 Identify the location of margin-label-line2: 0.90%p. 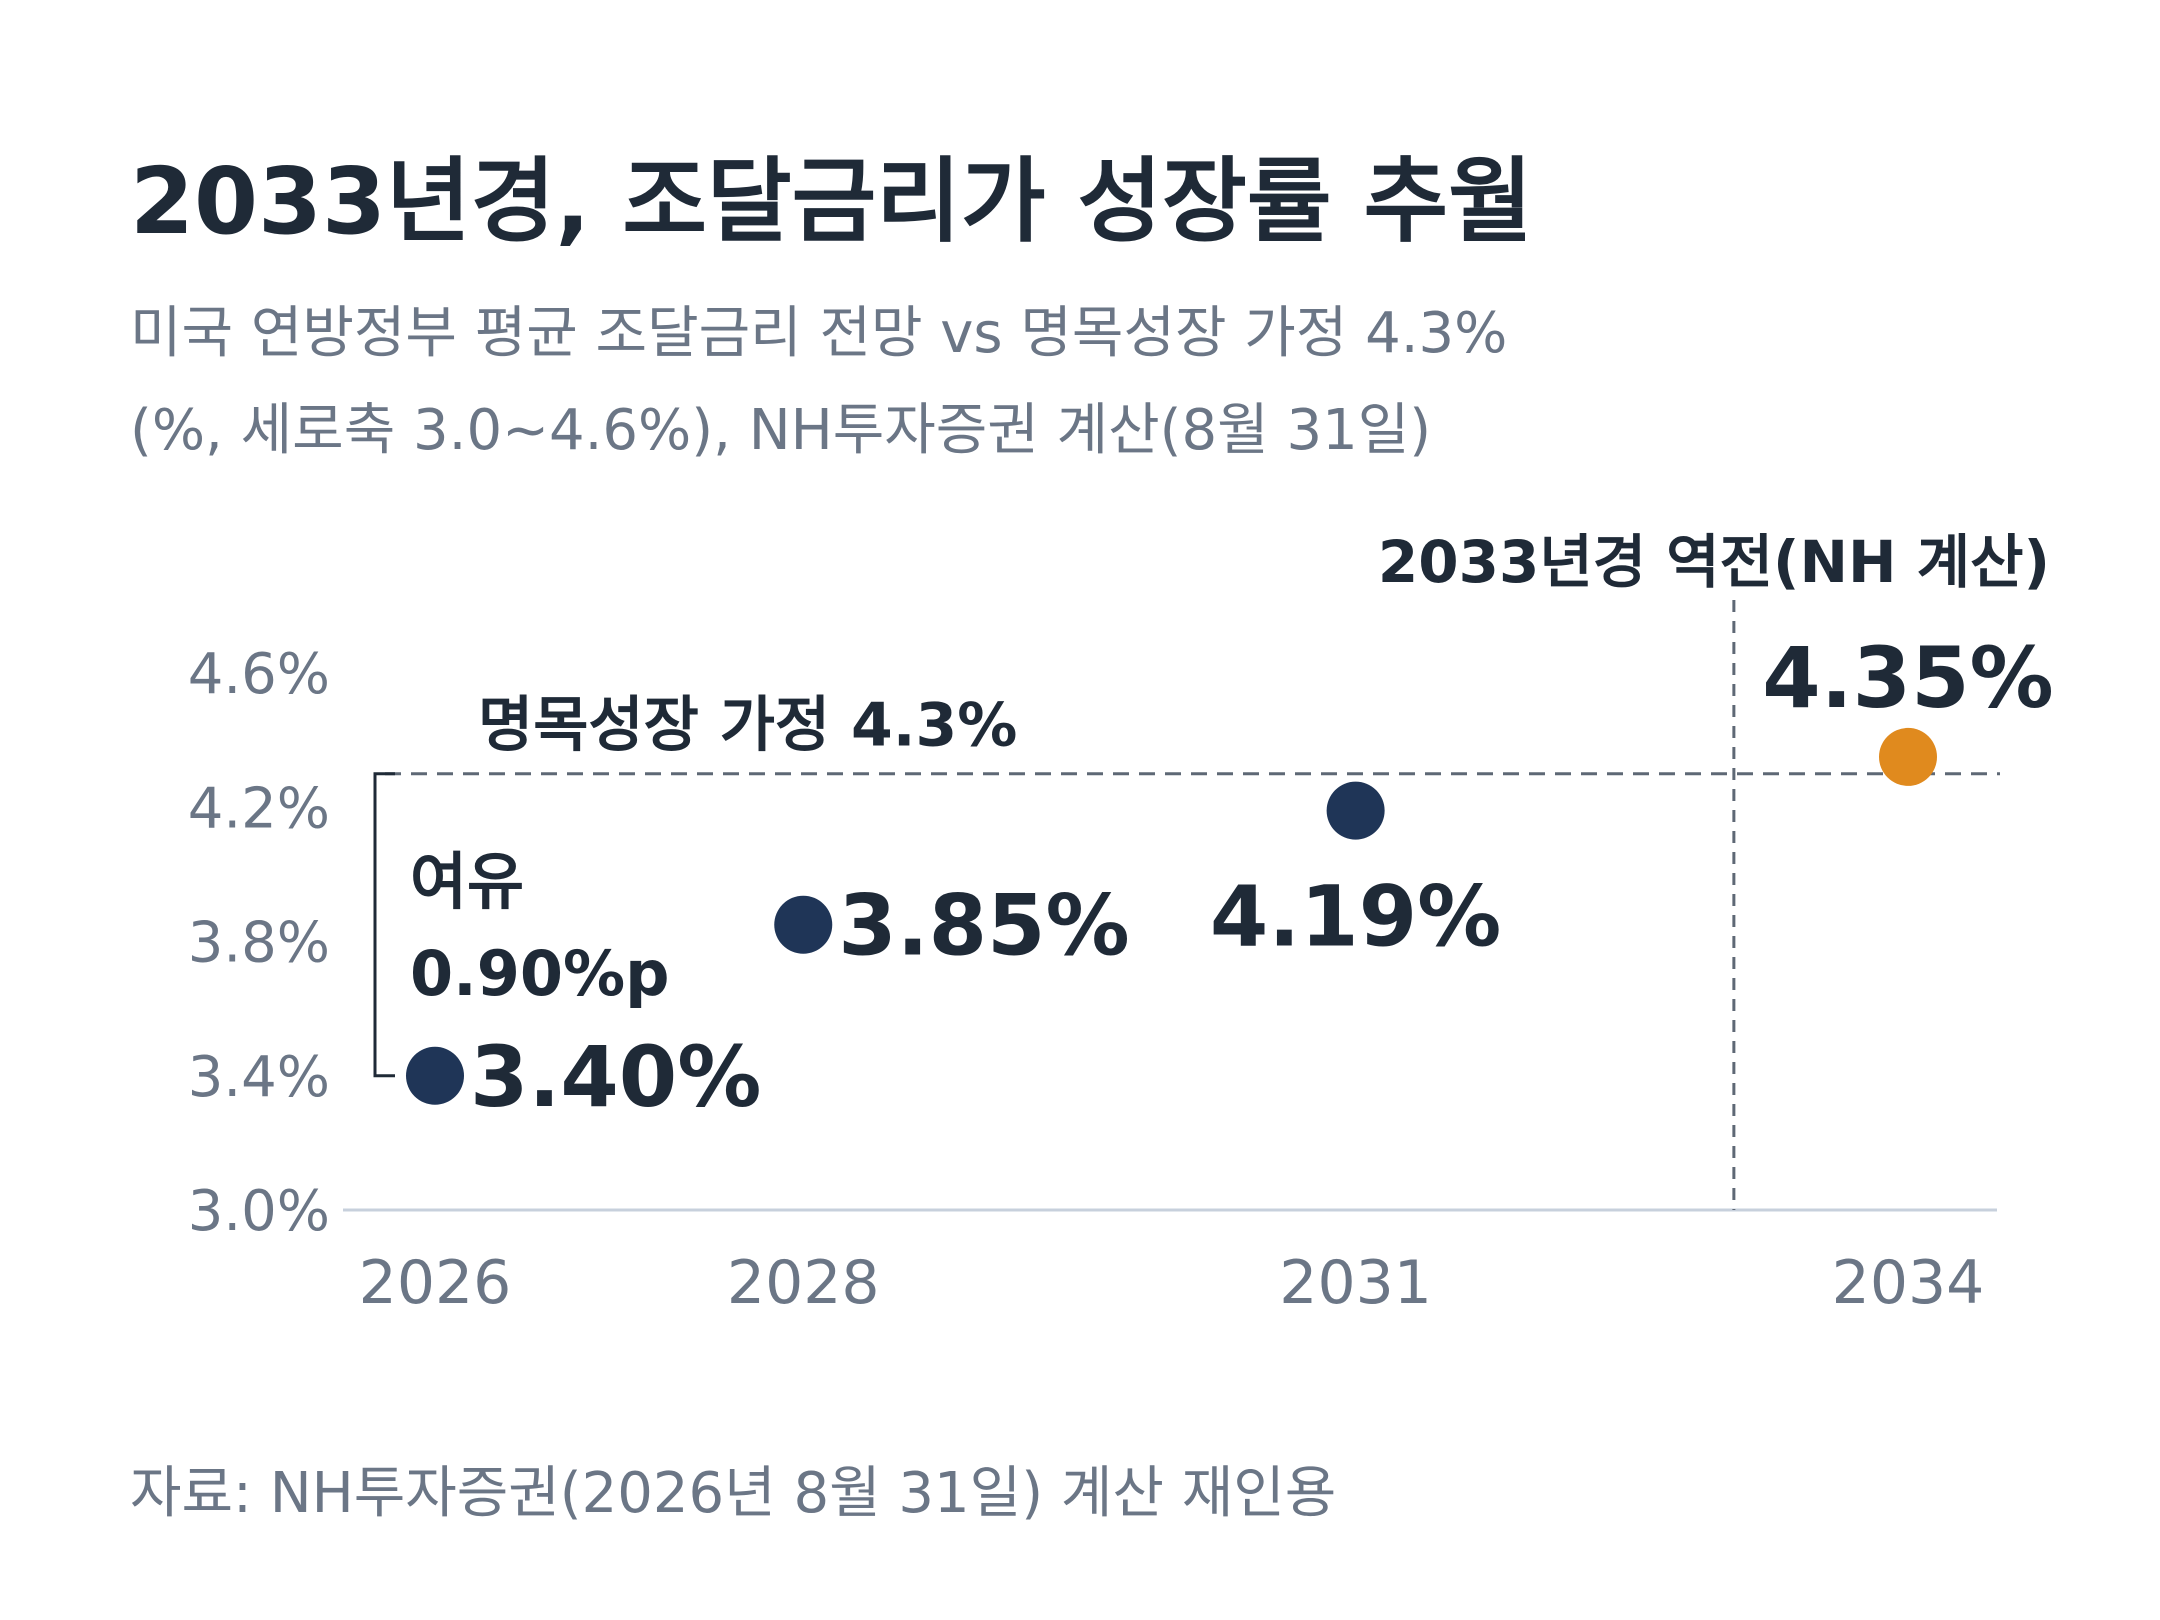
(539, 973).